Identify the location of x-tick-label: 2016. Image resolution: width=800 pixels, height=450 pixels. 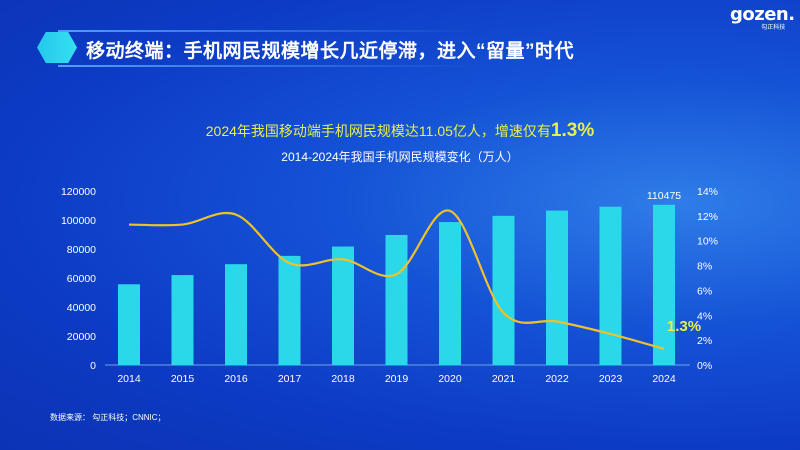
(236, 379).